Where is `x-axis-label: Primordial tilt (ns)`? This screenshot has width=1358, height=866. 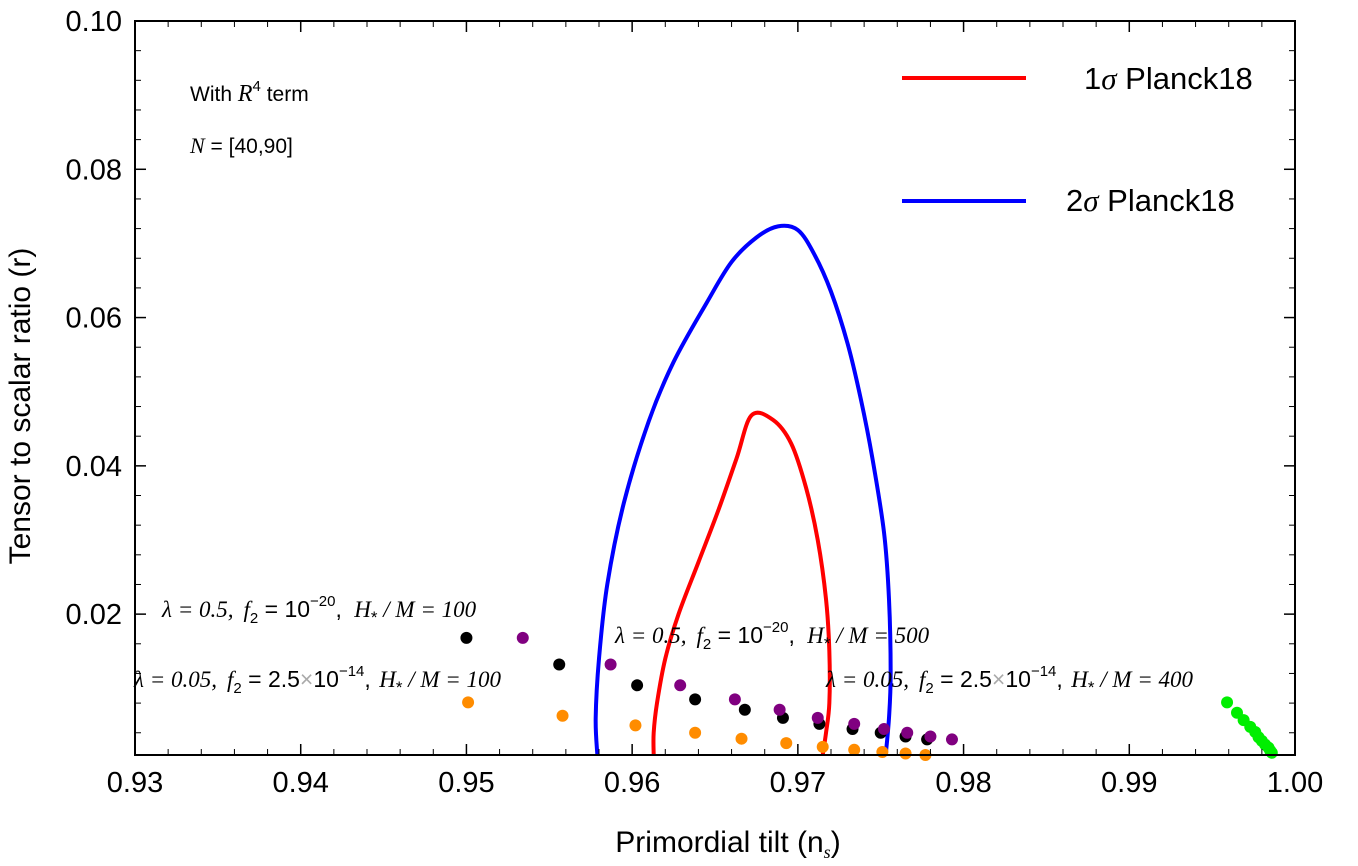
x-axis-label: Primordial tilt (ns) is located at coordinates (727, 844).